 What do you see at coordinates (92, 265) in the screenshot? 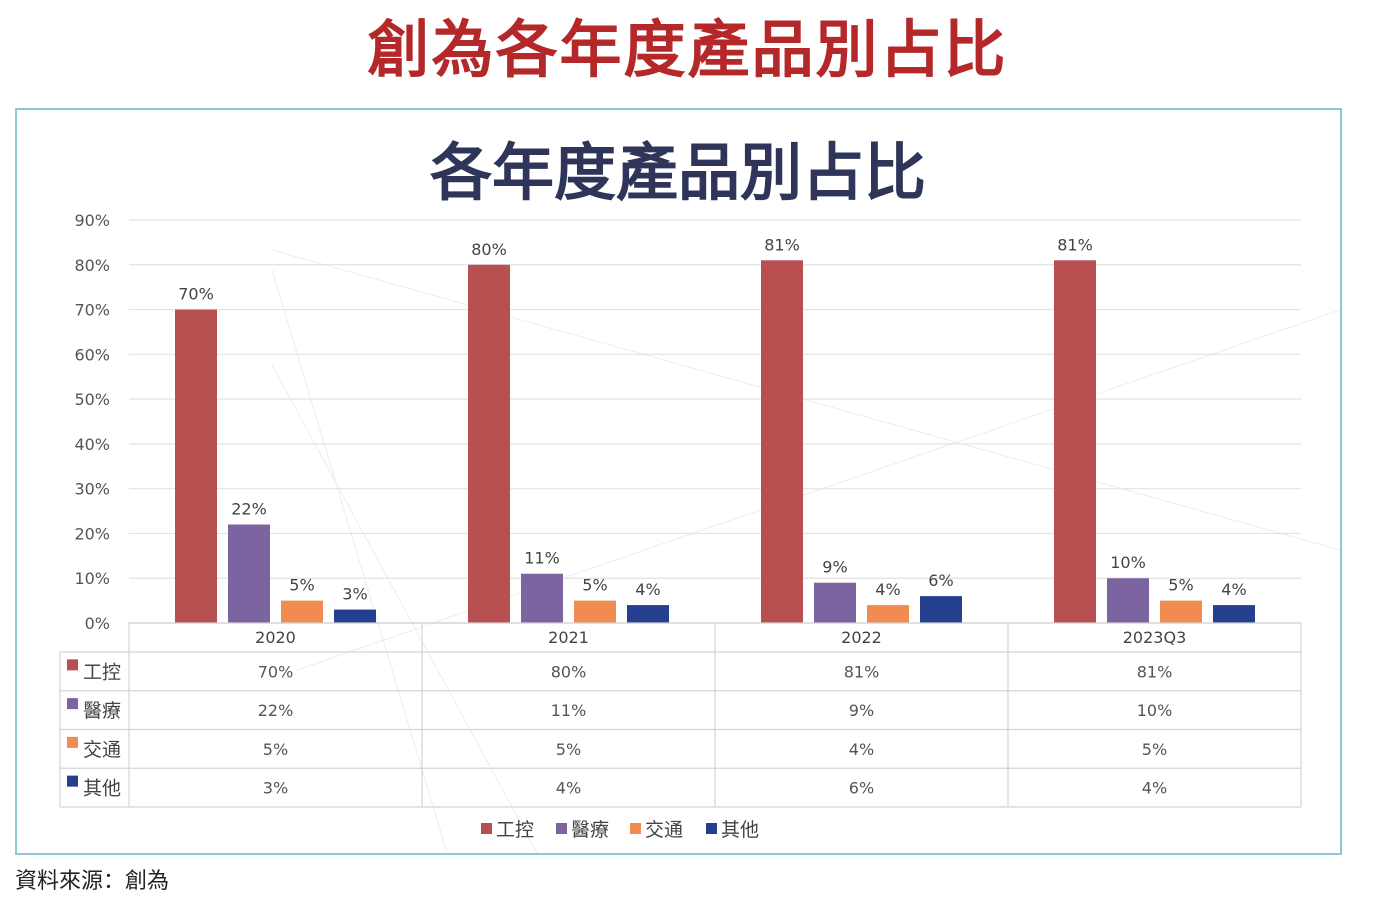
I see `y-tick-label: 80%` at bounding box center [92, 265].